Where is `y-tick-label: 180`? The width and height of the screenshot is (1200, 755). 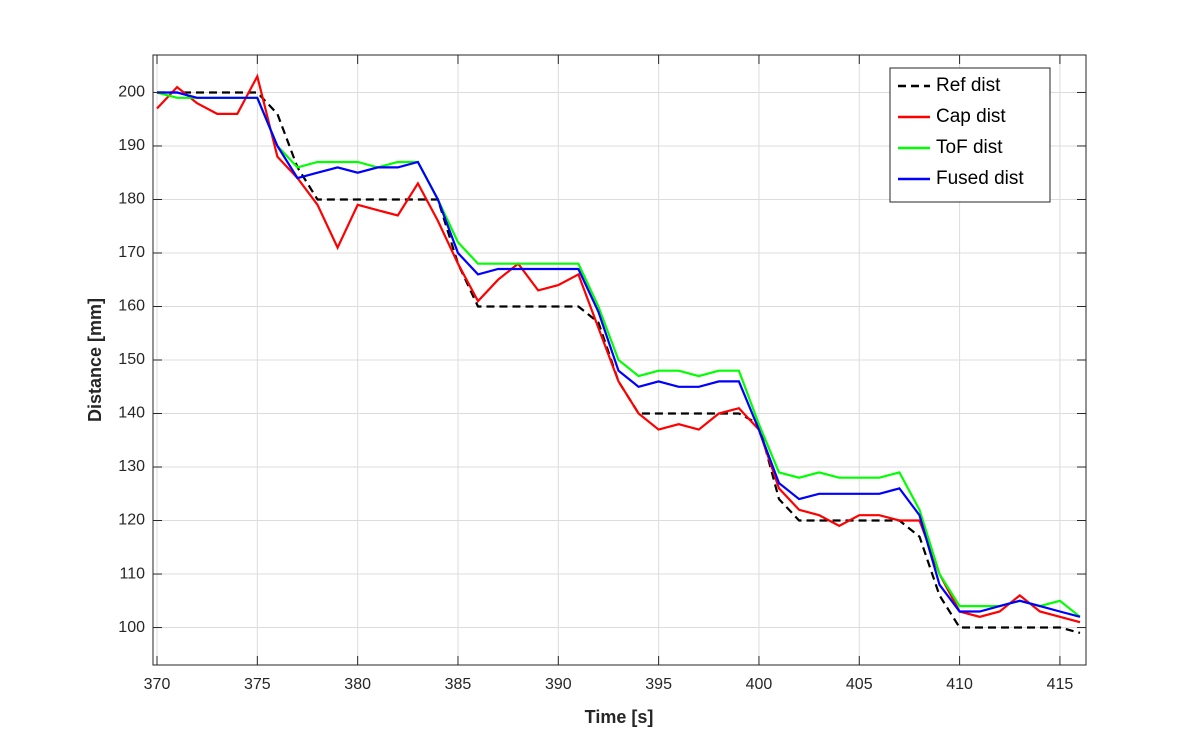 y-tick-label: 180 is located at coordinates (131, 199).